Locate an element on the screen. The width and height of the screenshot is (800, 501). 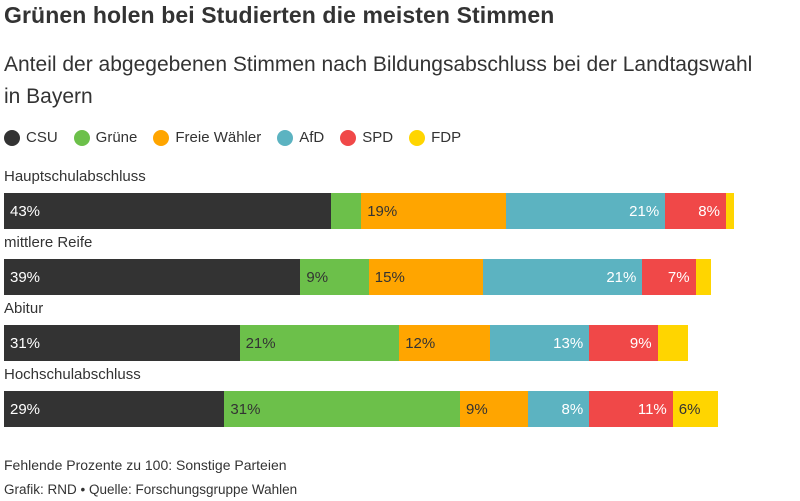
bar-row: 43% 19% 21% 8% is located at coordinates (369, 211).